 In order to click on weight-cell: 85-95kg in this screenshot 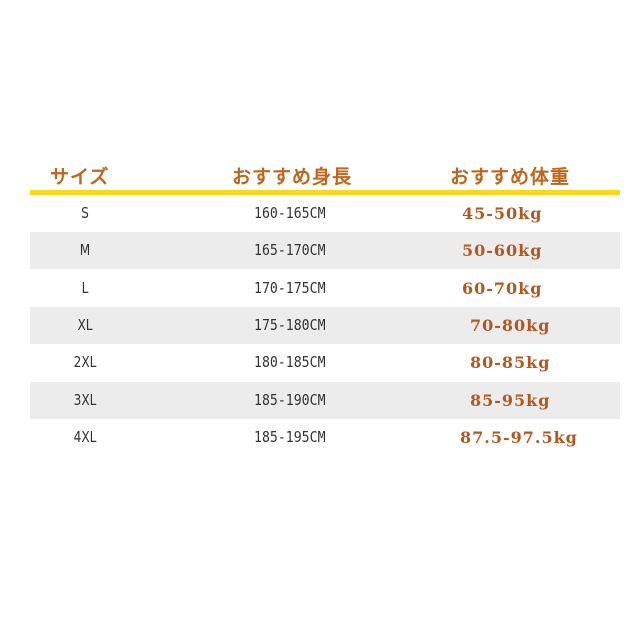, I will do `click(510, 400)`.